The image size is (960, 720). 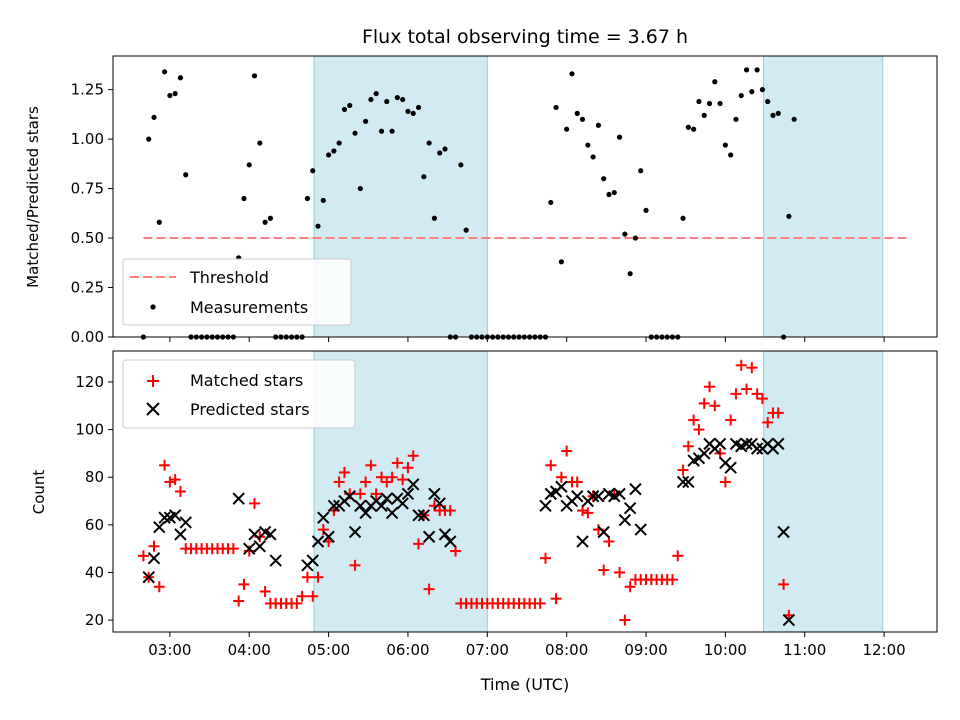 I want to click on x-tick-label: 08:00, so click(x=566, y=650).